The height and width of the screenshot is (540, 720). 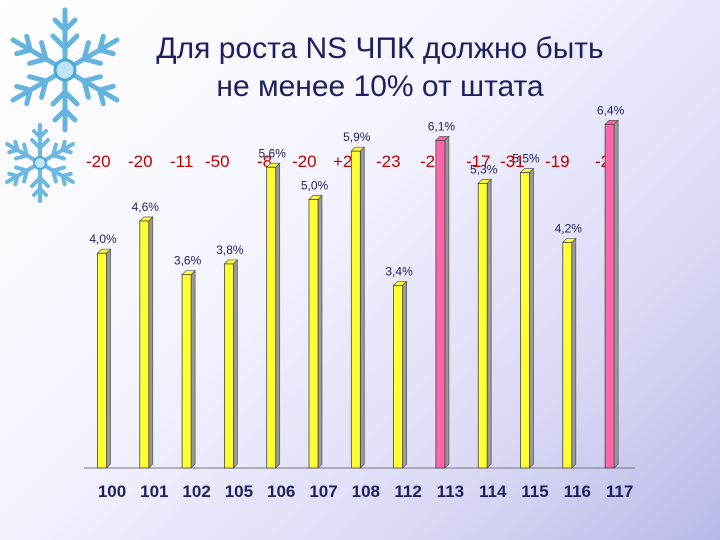 What do you see at coordinates (230, 250) in the screenshot?
I see `bar-value-label: 3,8%` at bounding box center [230, 250].